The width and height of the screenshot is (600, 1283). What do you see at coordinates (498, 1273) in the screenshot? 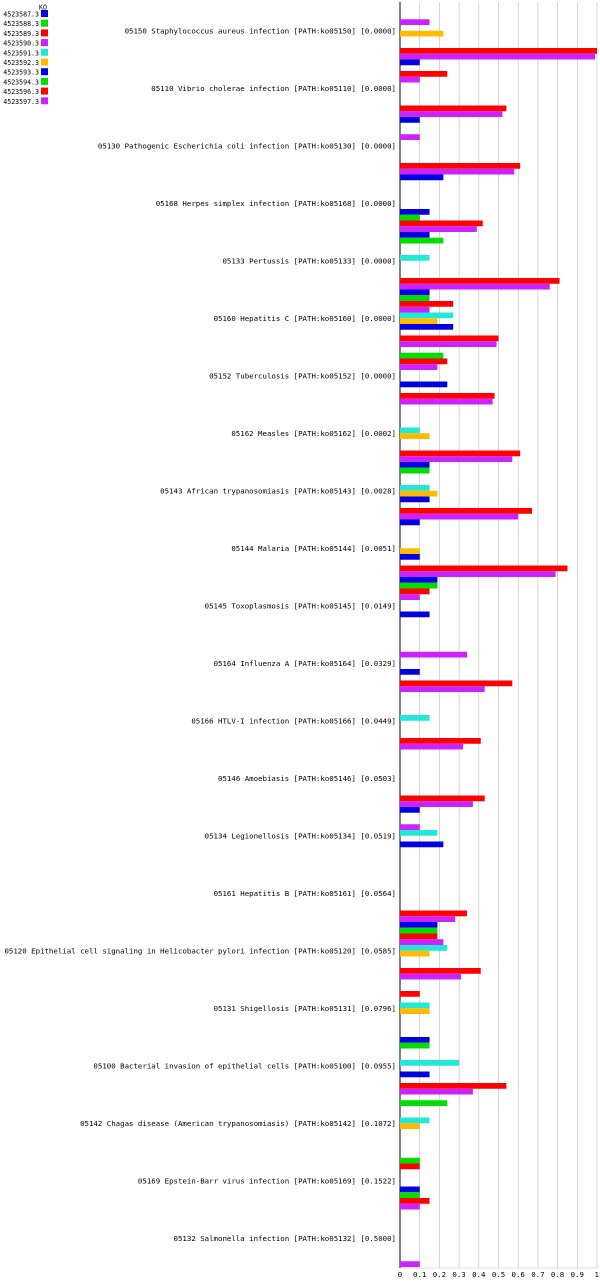
I see `x-axis: 0 0.1 0.2 0.3 0.4 0.5 0.6 0.7 0.8 0.9 1` at bounding box center [498, 1273].